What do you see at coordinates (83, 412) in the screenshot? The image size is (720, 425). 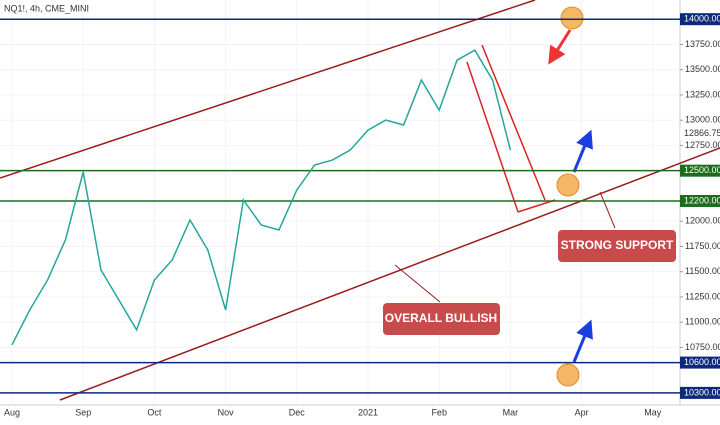 I see `x-tick-label: Sep` at bounding box center [83, 412].